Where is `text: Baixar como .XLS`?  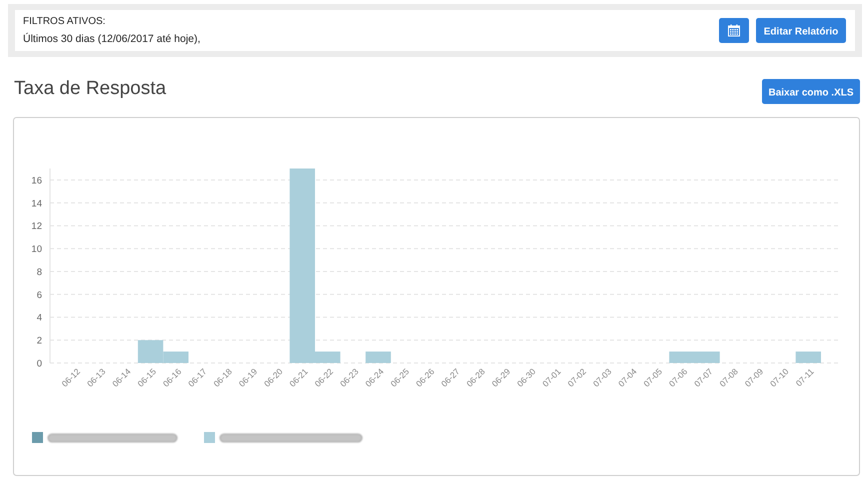
text: Baixar como .XLS is located at coordinates (811, 93).